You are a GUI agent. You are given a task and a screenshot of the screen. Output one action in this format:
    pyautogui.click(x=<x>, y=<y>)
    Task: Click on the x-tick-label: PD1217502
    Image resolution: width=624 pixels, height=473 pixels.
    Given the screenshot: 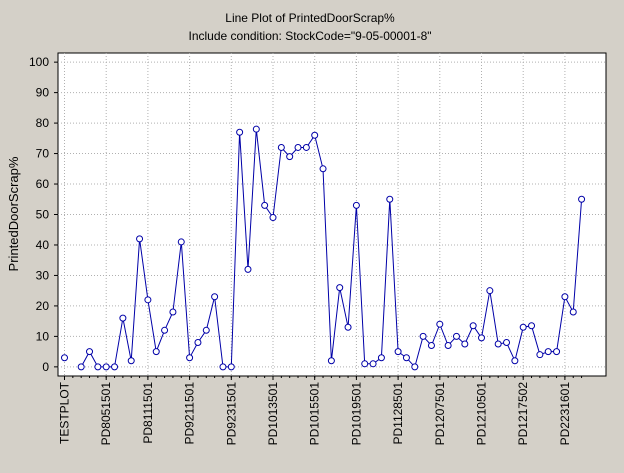 What is the action you would take?
    pyautogui.click(x=523, y=414)
    